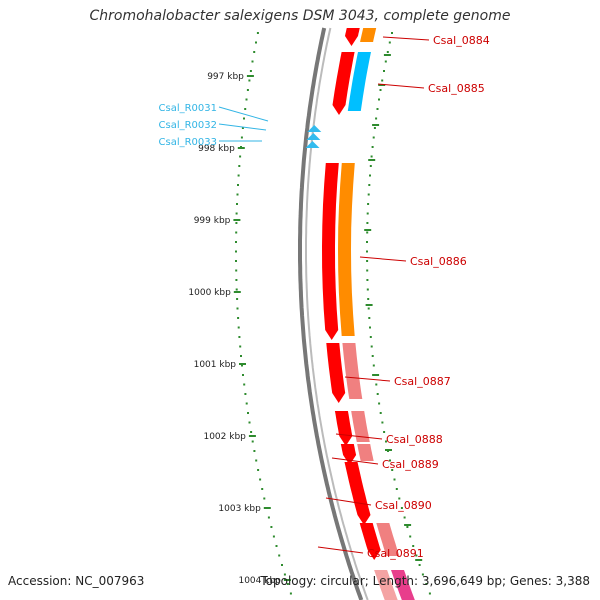  Describe the element at coordinates (259, 581) in the screenshot. I see `ruler-label: 1004 kbp` at that location.